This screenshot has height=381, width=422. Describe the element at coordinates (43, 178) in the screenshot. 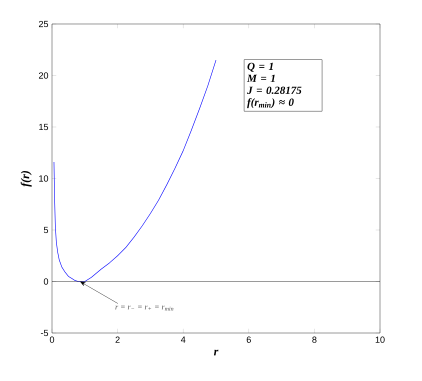

I see `y-tick-label: 10` at that location.